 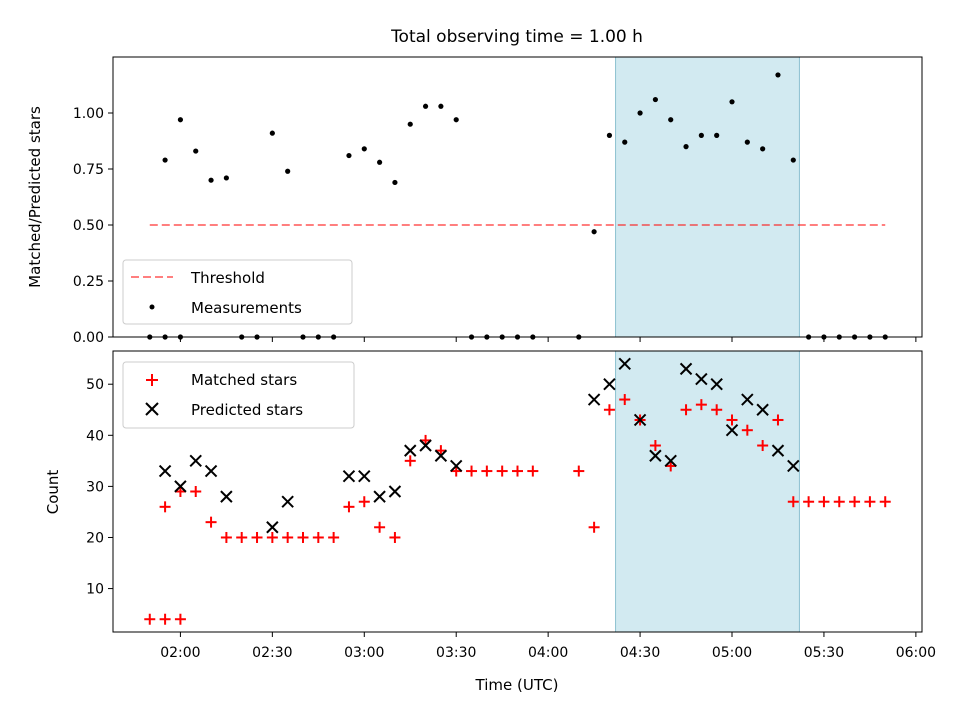 I want to click on x-tick-label: 04:30, so click(x=640, y=653).